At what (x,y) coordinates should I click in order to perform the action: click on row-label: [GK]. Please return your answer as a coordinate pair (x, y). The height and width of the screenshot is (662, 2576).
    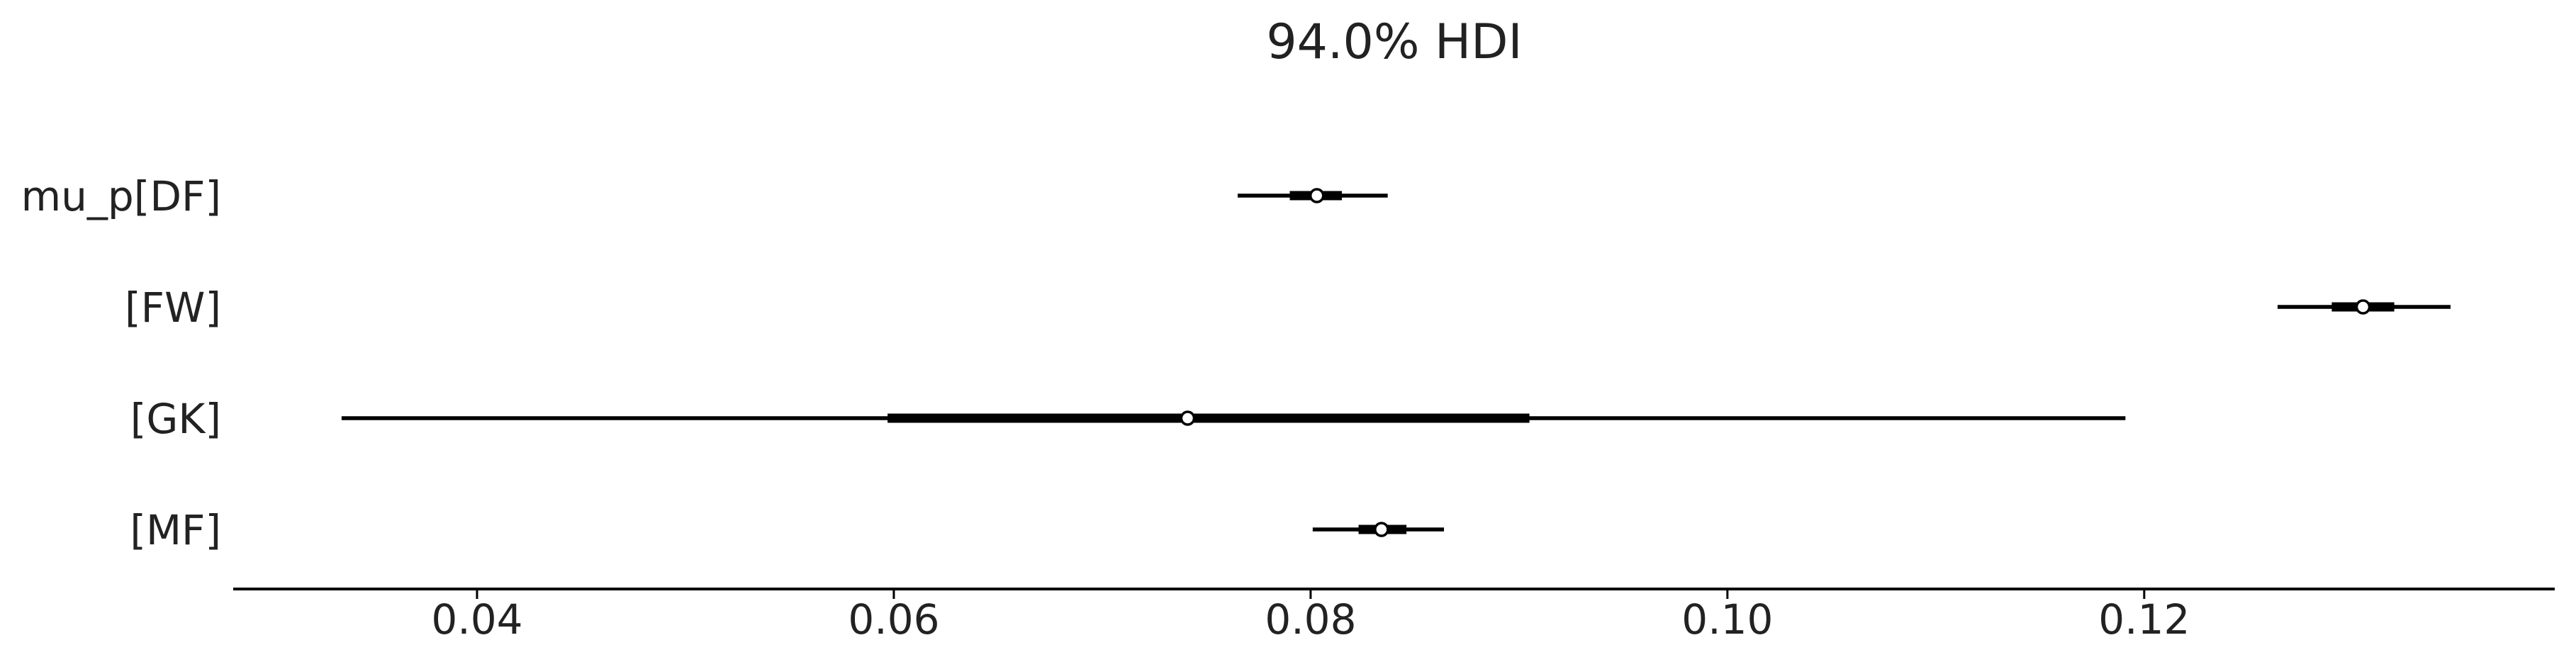
    Looking at the image, I should click on (176, 419).